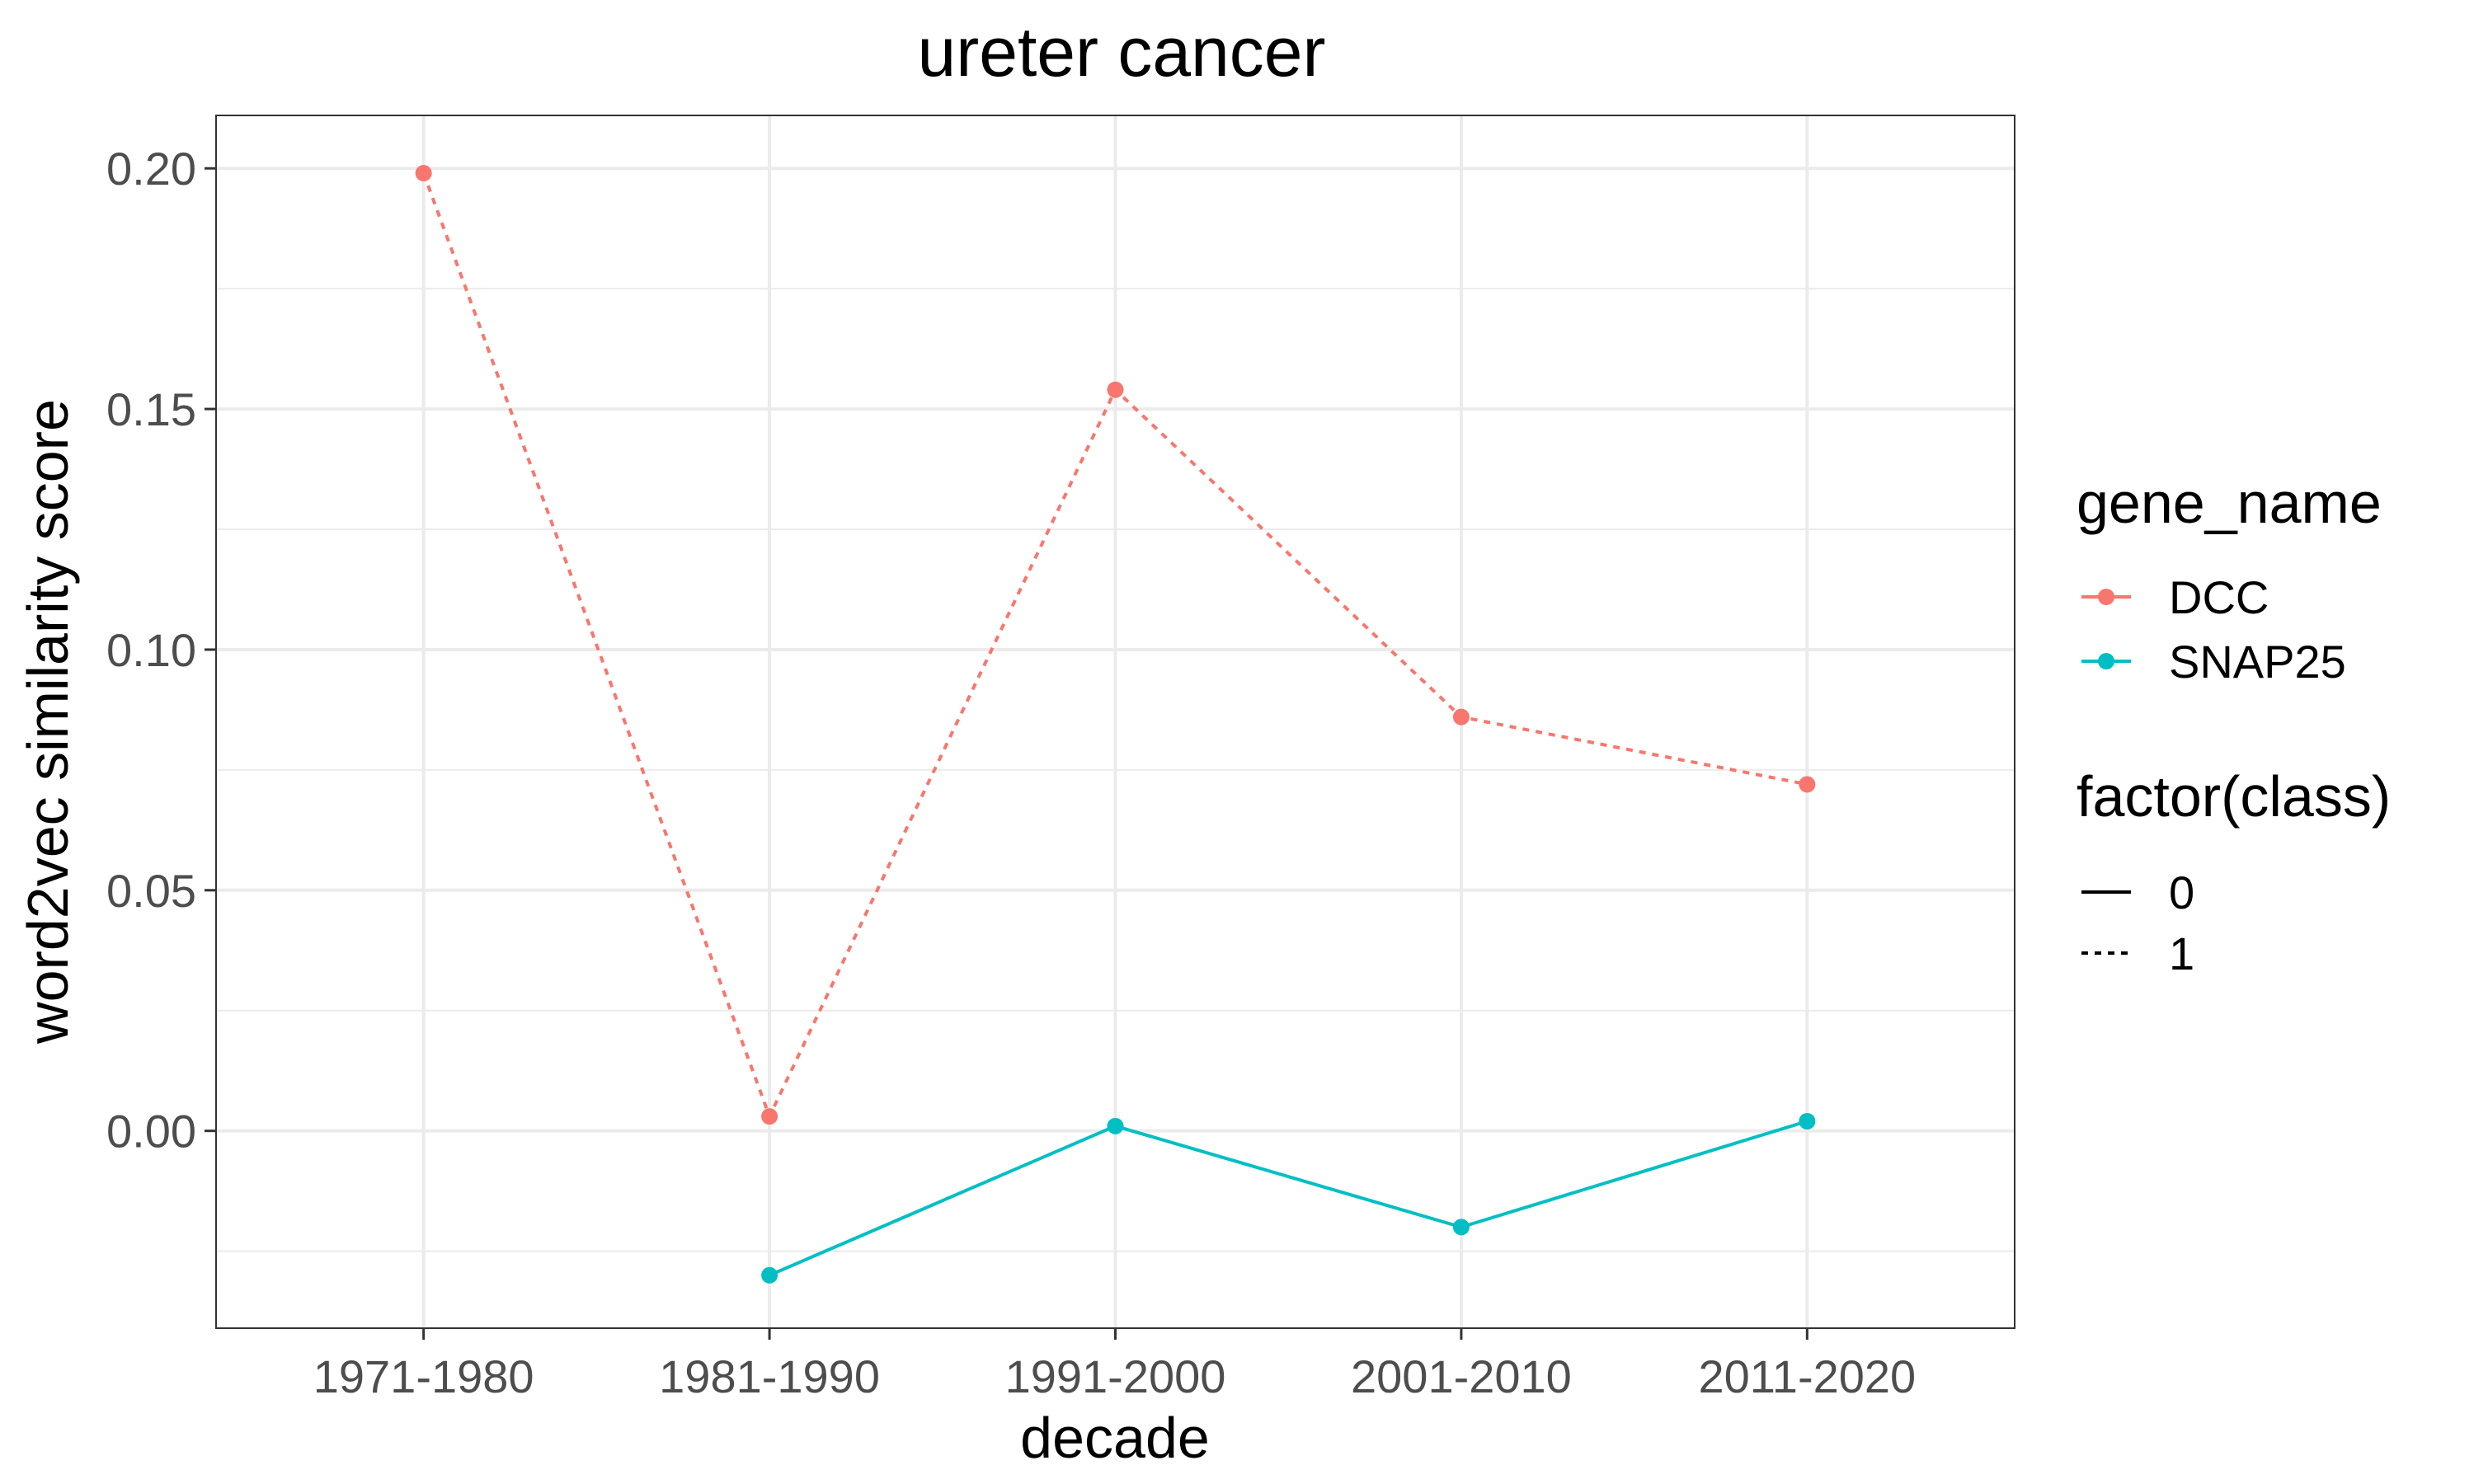 This screenshot has width=2474, height=1484. Describe the element at coordinates (1288, 1198) in the screenshot. I see `series-line-snap25` at that location.